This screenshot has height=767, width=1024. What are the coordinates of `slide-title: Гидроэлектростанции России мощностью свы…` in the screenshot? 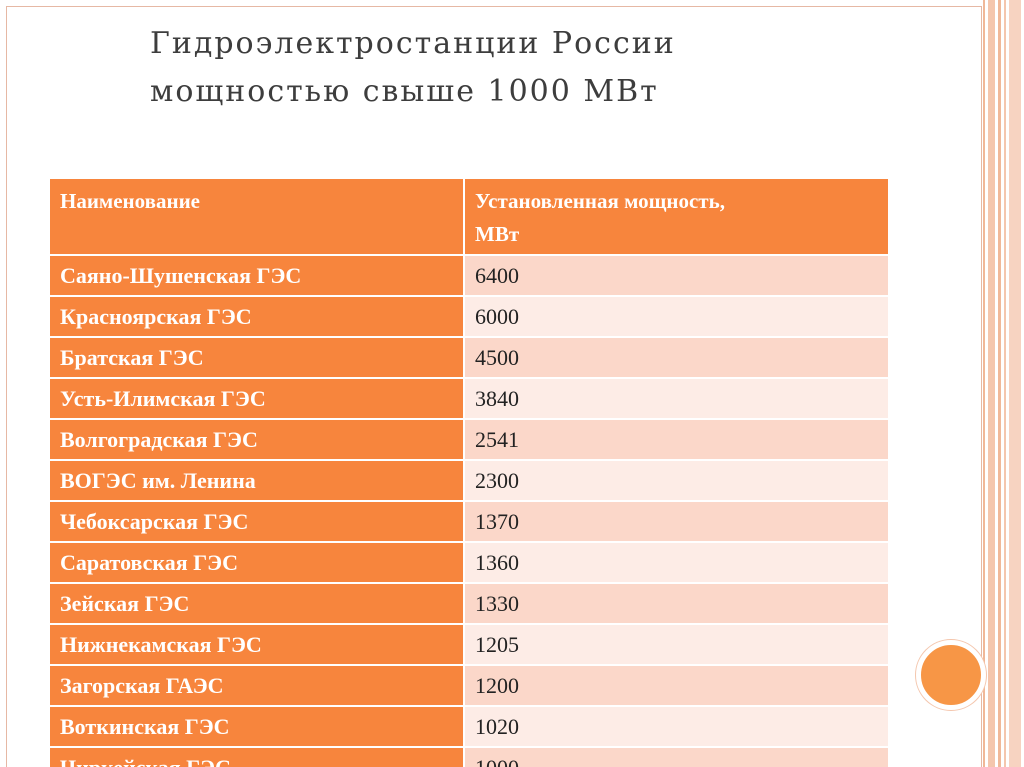 It's located at (540, 68).